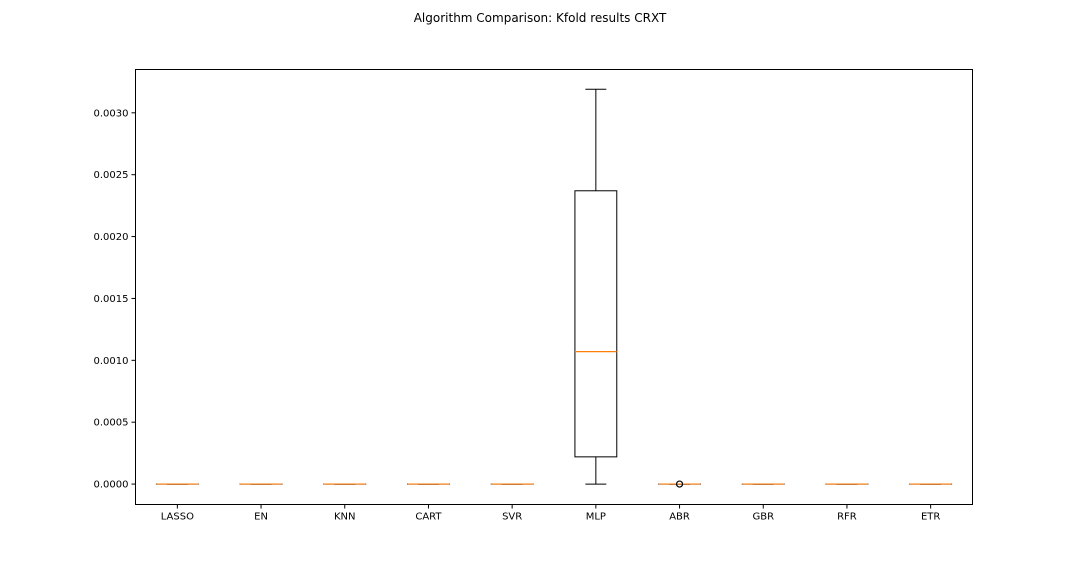 The height and width of the screenshot is (576, 1080). What do you see at coordinates (428, 517) in the screenshot?
I see `x-tick-label: CART` at bounding box center [428, 517].